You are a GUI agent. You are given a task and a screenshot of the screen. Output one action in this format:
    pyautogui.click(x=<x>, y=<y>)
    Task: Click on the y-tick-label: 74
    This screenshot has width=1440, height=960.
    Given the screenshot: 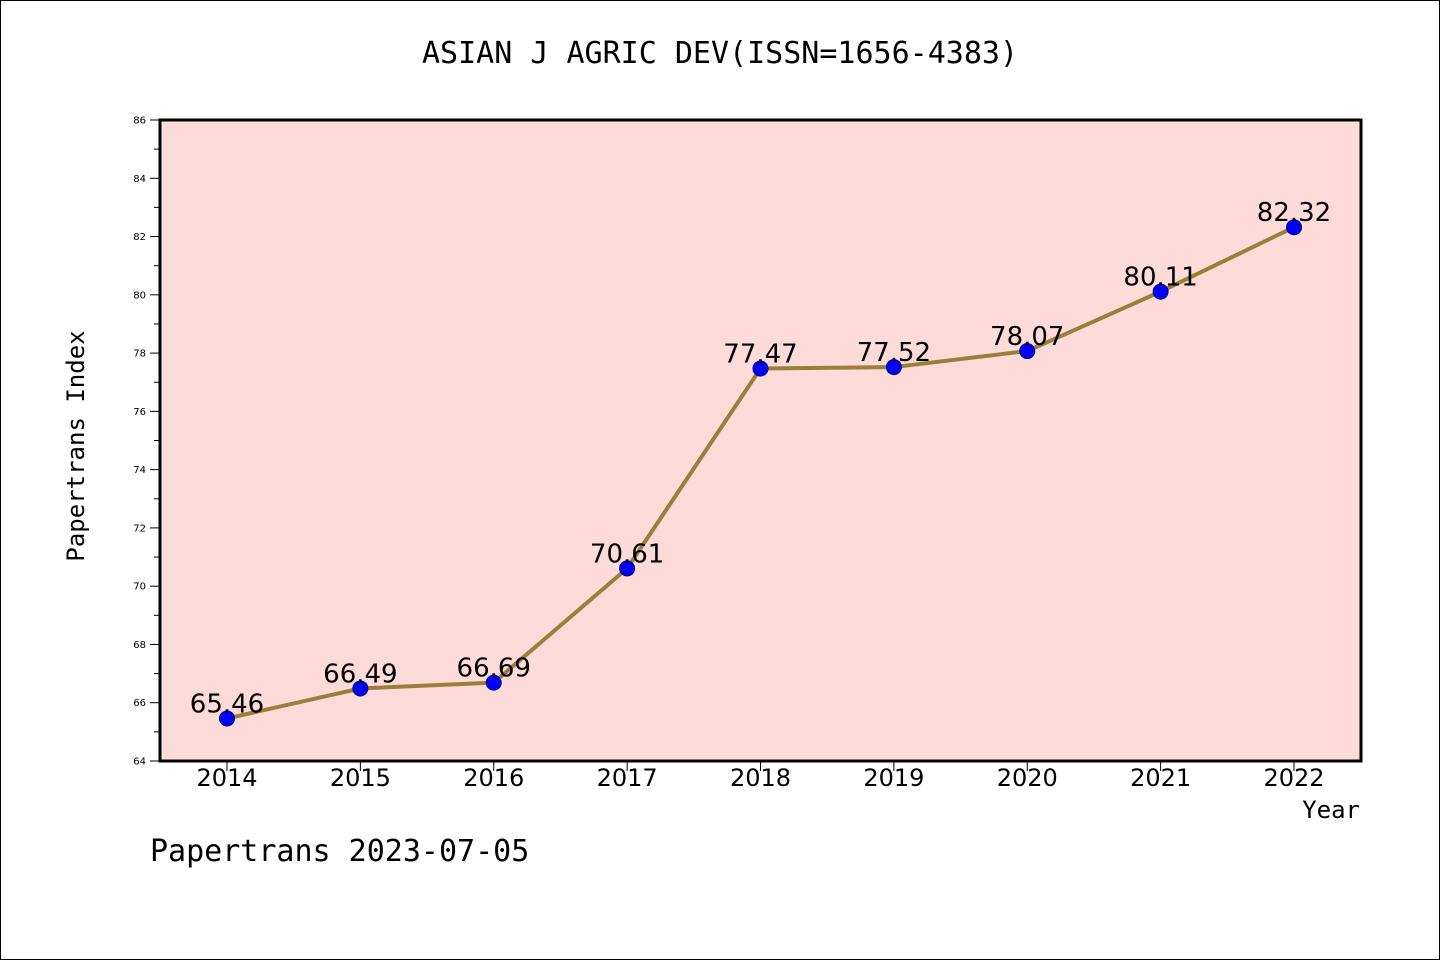 What is the action you would take?
    pyautogui.click(x=139, y=470)
    